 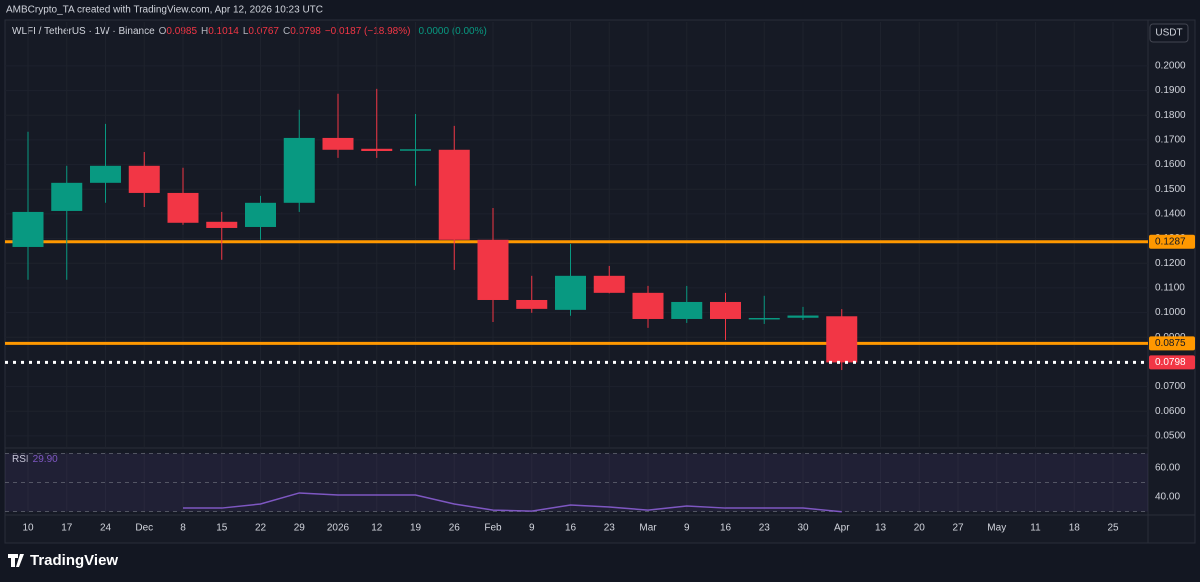 What do you see at coordinates (183, 528) in the screenshot?
I see `x-tick-label: 8` at bounding box center [183, 528].